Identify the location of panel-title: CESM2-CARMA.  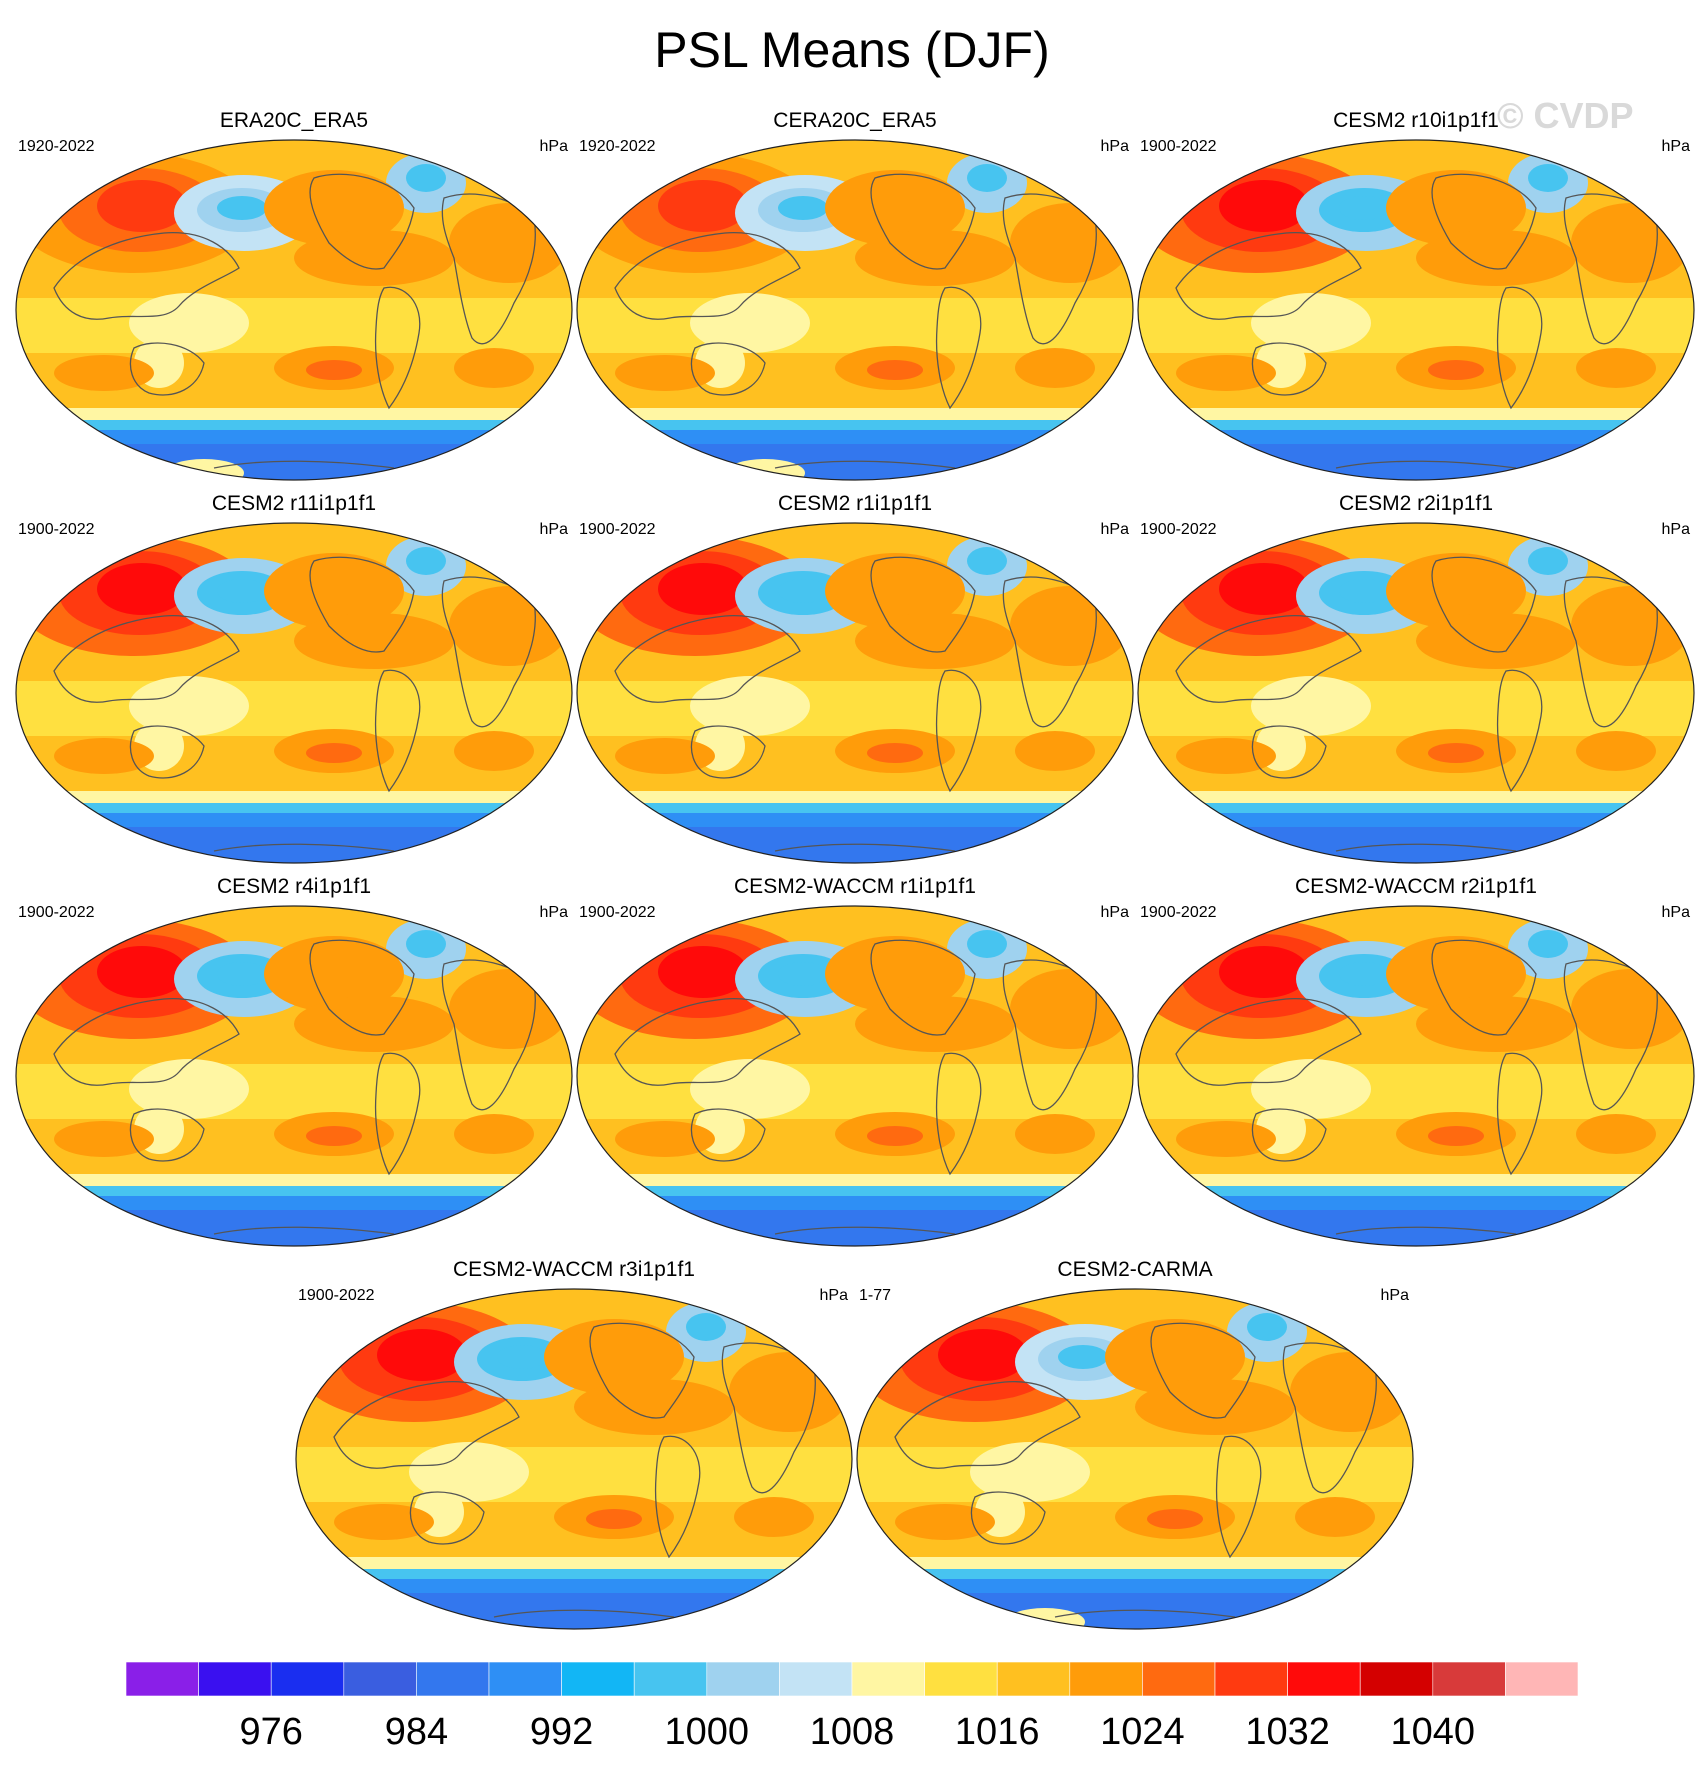
(1135, 1269).